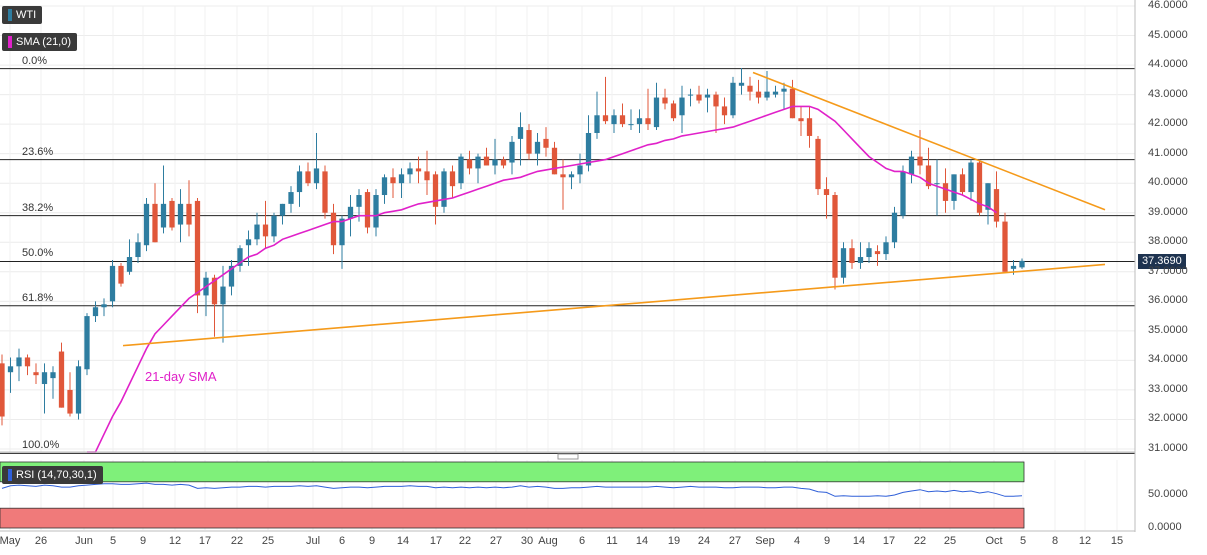 Image resolution: width=1207 pixels, height=555 pixels. What do you see at coordinates (797, 541) in the screenshot?
I see `x-tick-label: 4` at bounding box center [797, 541].